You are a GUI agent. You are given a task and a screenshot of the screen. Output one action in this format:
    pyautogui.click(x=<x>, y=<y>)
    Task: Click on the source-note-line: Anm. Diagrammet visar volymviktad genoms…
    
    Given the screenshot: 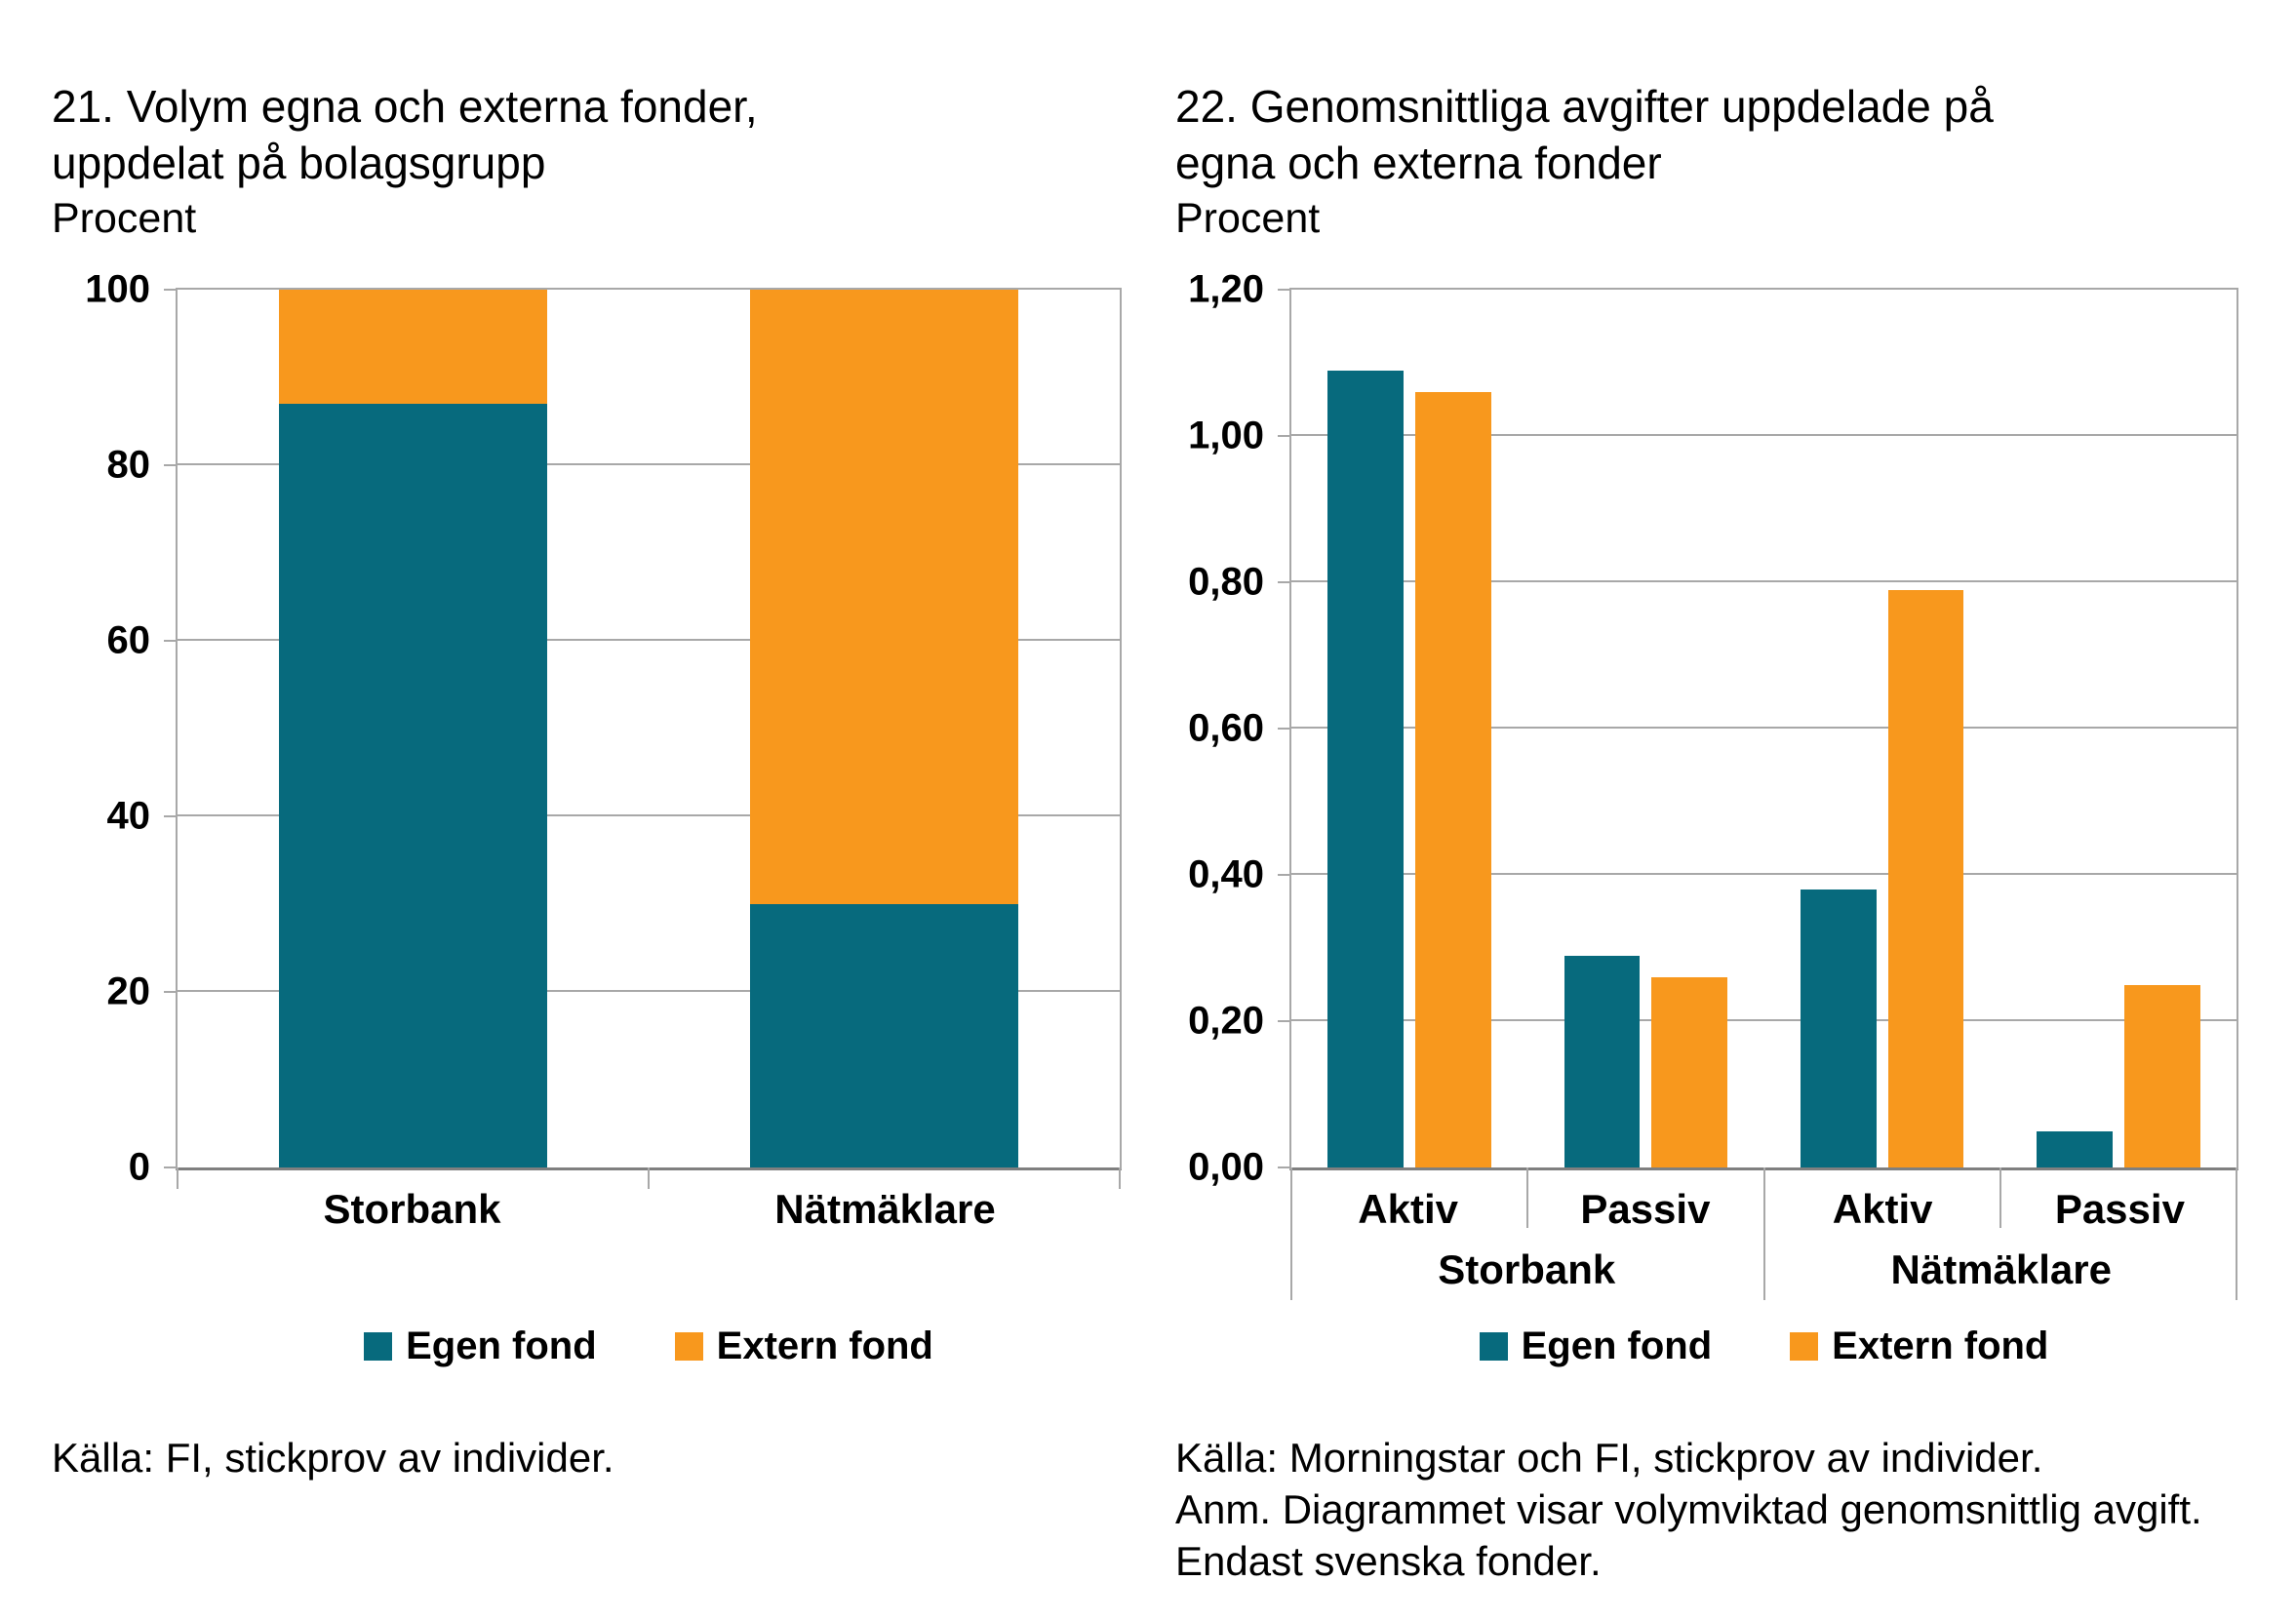 What is the action you would take?
    pyautogui.click(x=1688, y=1535)
    